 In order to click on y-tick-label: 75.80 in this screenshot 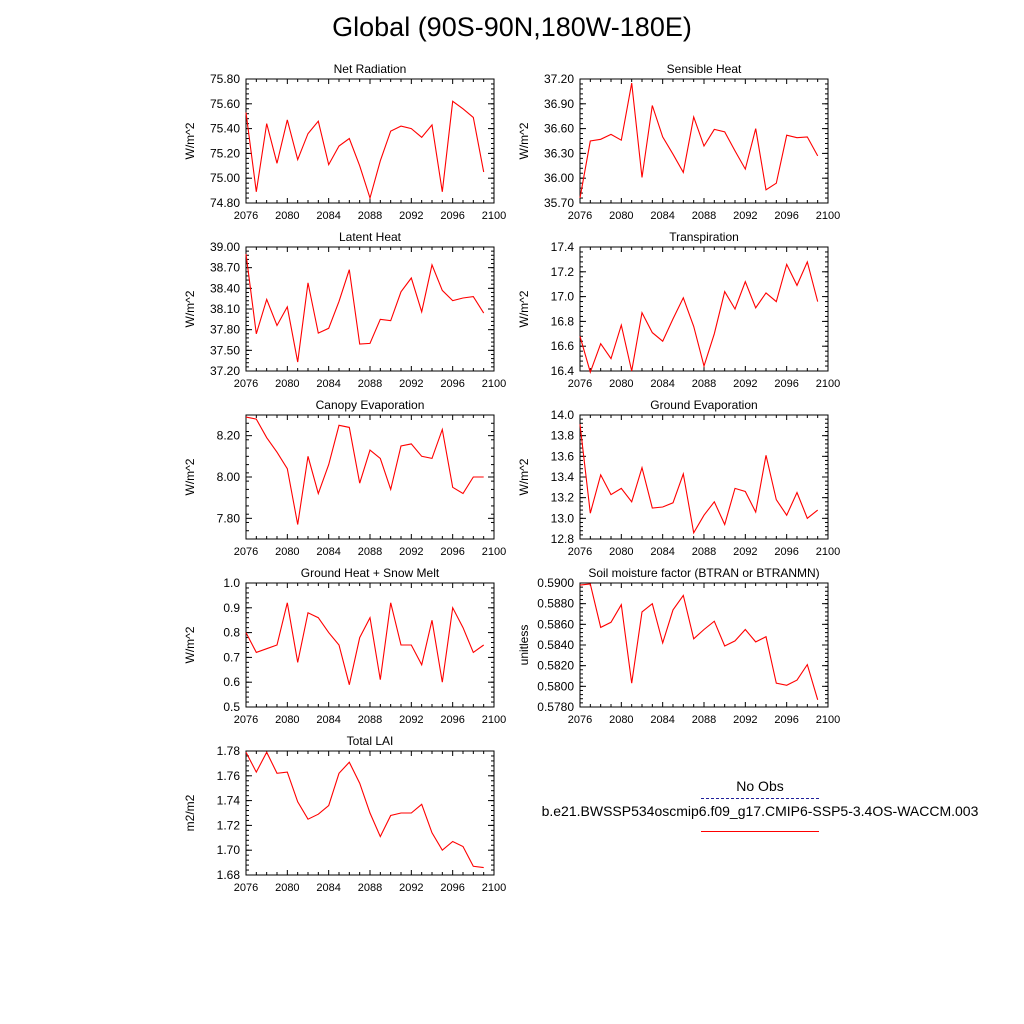, I will do `click(225, 79)`.